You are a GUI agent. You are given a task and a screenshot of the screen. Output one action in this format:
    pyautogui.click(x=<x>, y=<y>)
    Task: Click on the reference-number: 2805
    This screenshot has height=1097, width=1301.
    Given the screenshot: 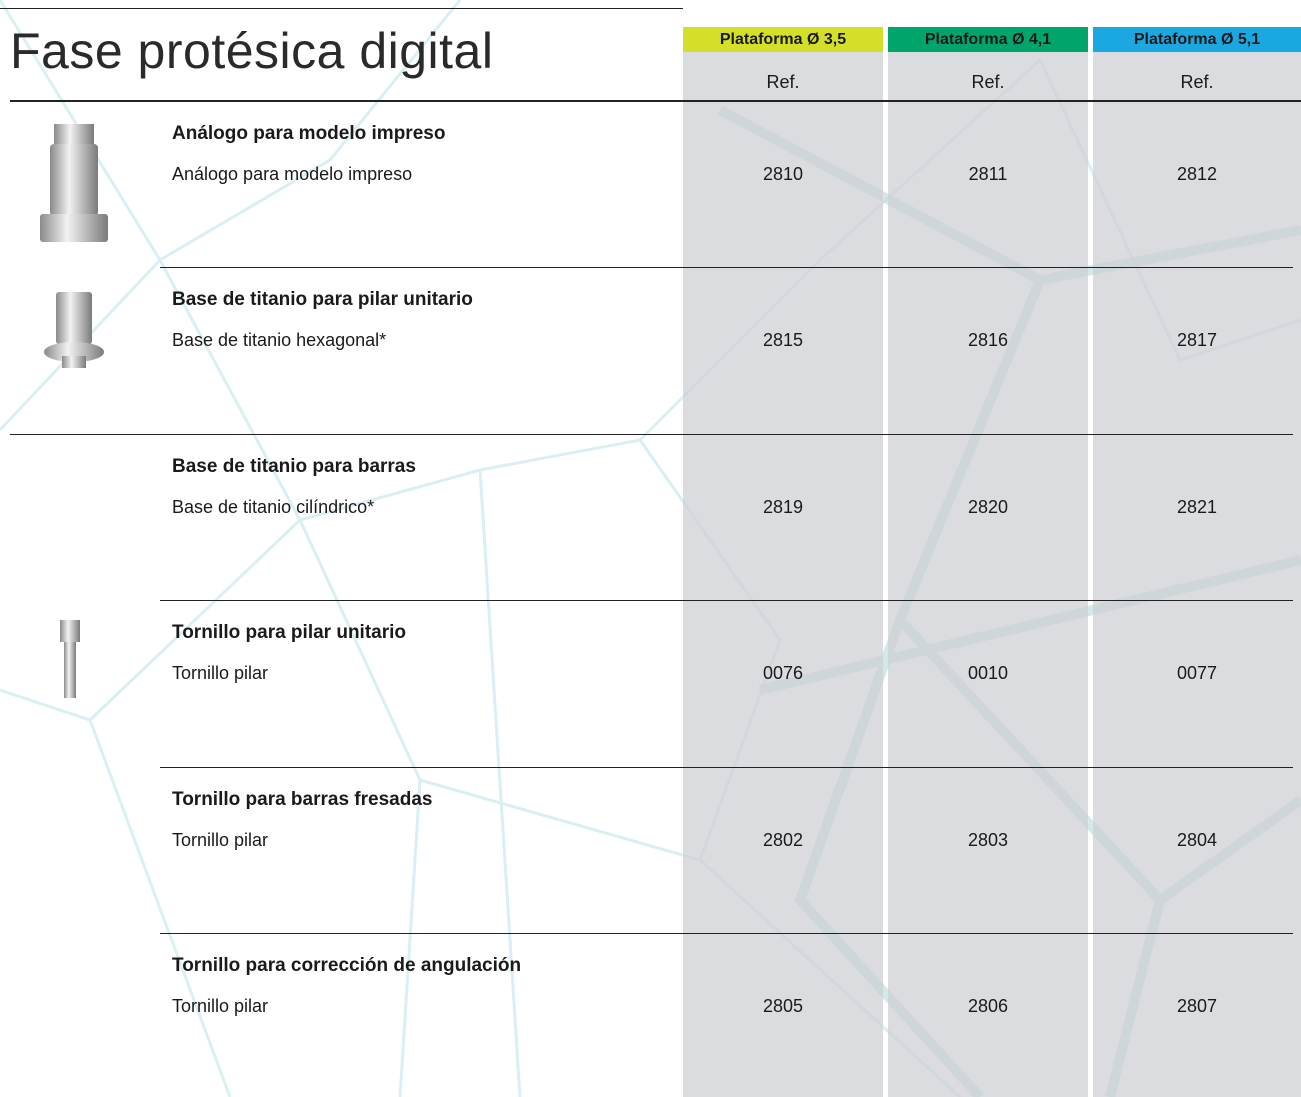 What is the action you would take?
    pyautogui.click(x=783, y=1006)
    